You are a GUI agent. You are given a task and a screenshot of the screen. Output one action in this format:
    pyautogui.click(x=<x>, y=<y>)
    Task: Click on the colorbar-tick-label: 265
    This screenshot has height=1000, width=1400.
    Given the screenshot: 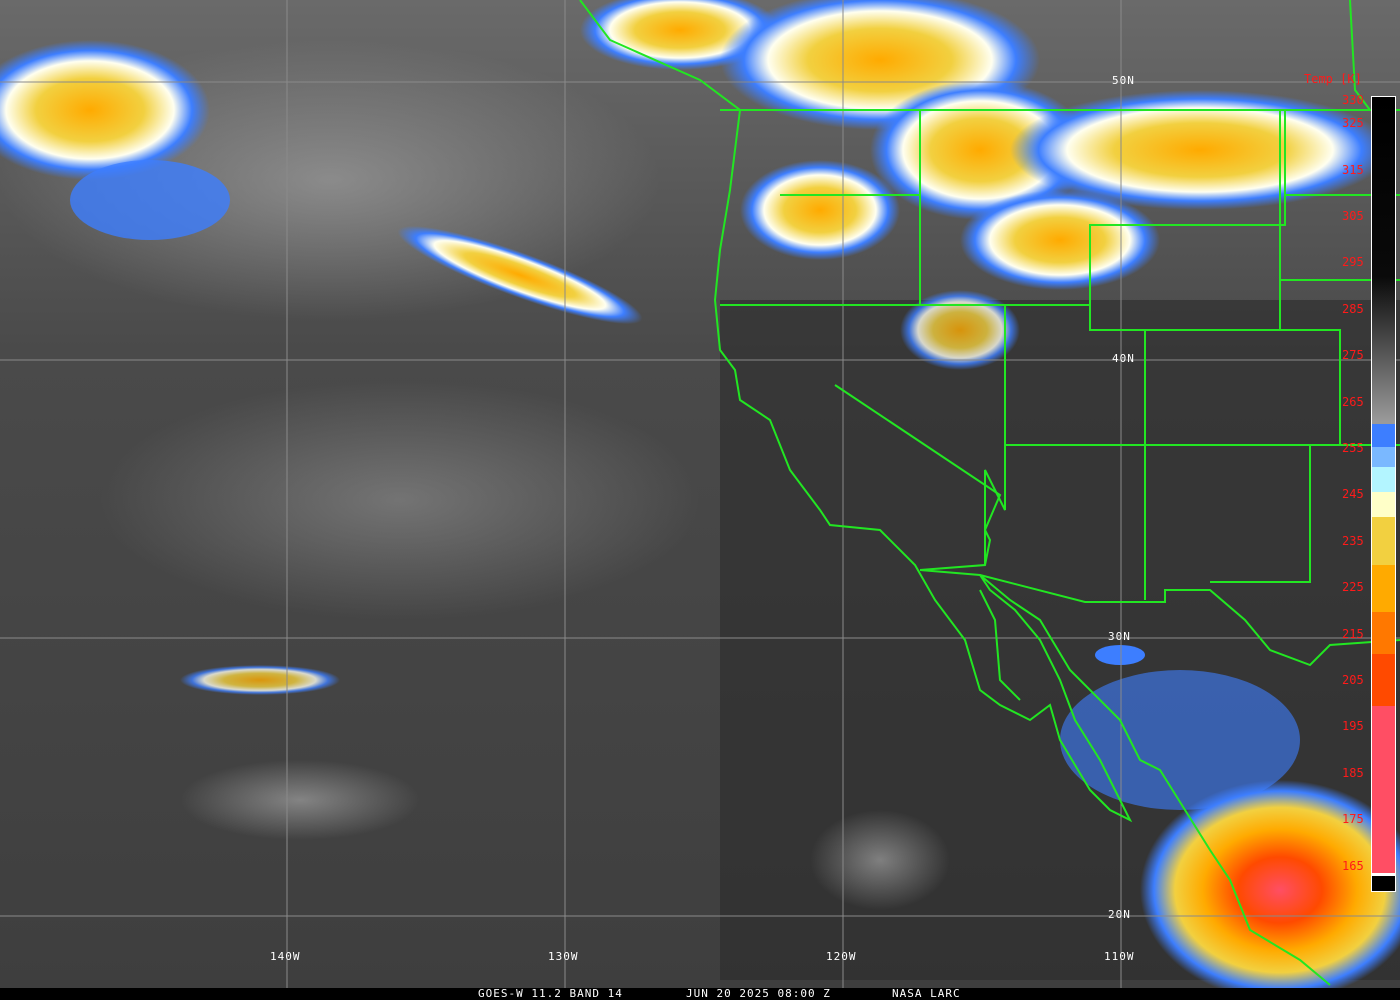 What is the action you would take?
    pyautogui.click(x=1353, y=401)
    